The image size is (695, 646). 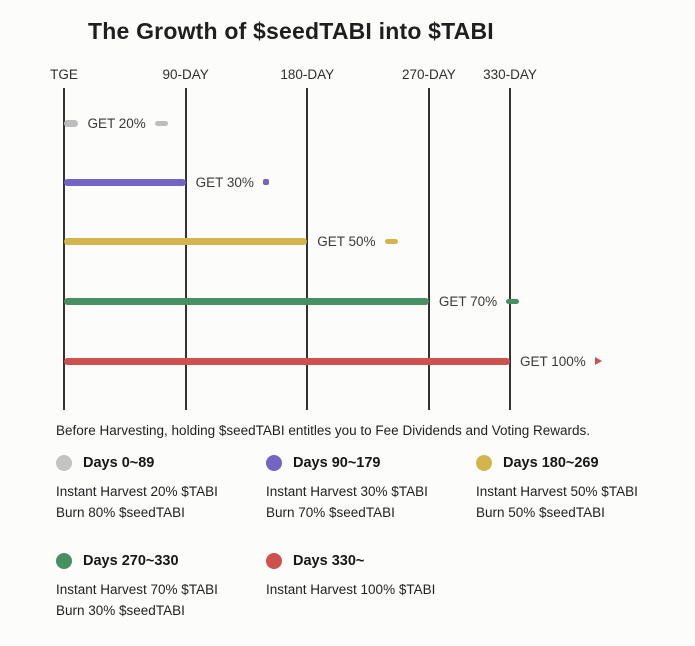 I want to click on legend-item-title: Days 180~269, so click(x=551, y=463).